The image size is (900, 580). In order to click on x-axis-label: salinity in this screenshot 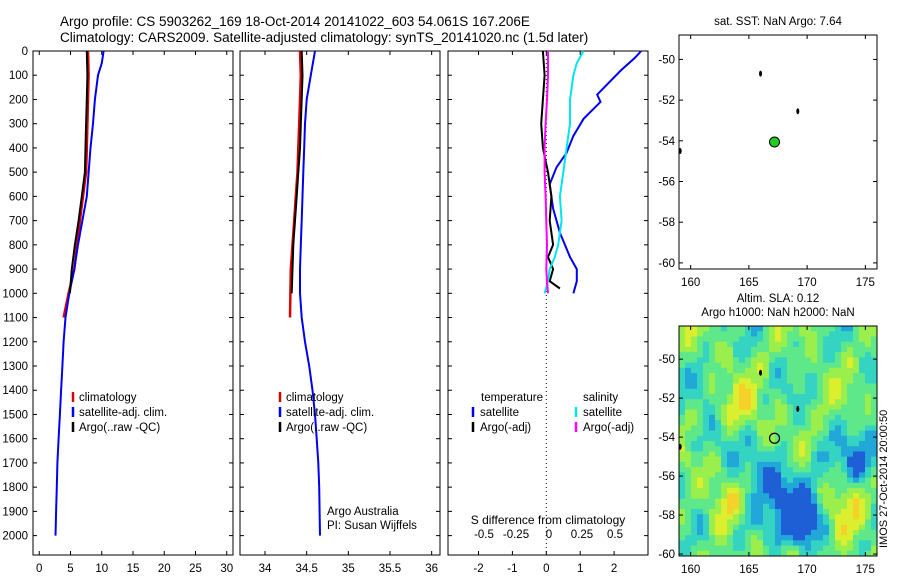, I will do `click(340, 579)`.